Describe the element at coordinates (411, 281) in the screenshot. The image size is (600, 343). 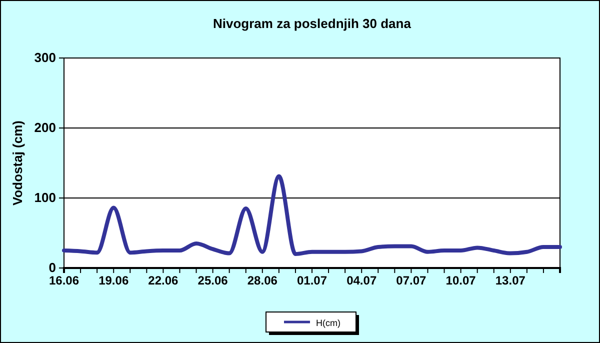
I see `x-tick-label: 07.07` at that location.